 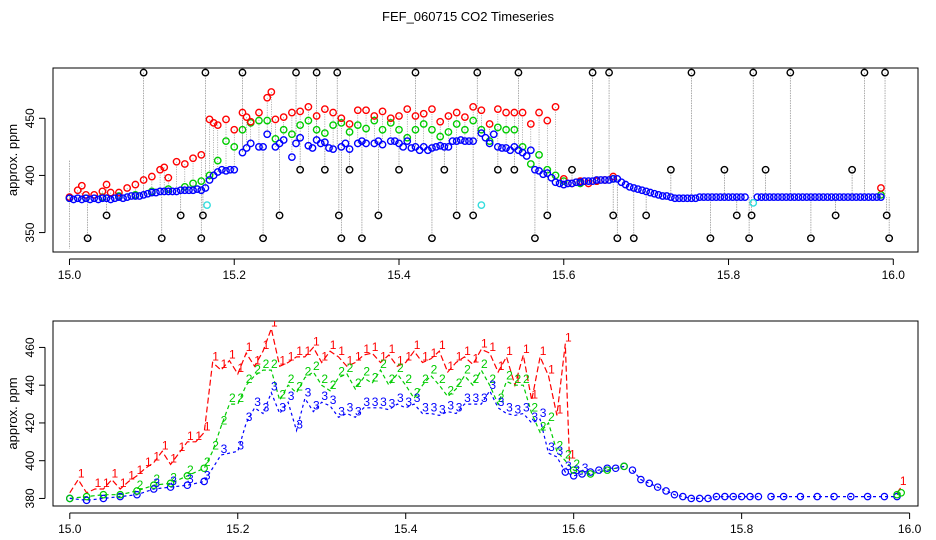 I want to click on x-tick-label: 15.0, so click(x=70, y=275).